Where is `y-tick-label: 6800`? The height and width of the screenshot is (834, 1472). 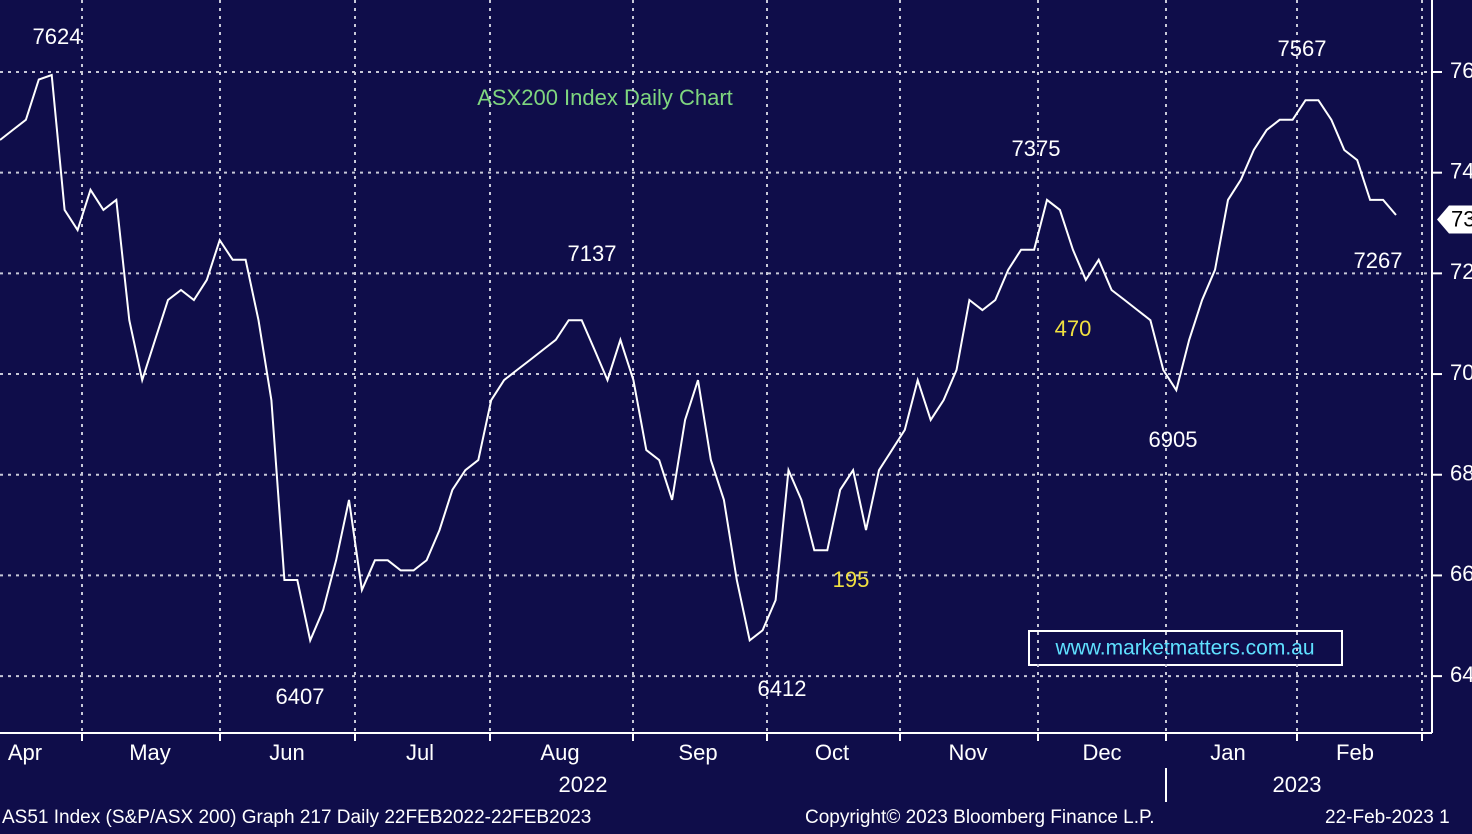
y-tick-label: 6800 is located at coordinates (1461, 473).